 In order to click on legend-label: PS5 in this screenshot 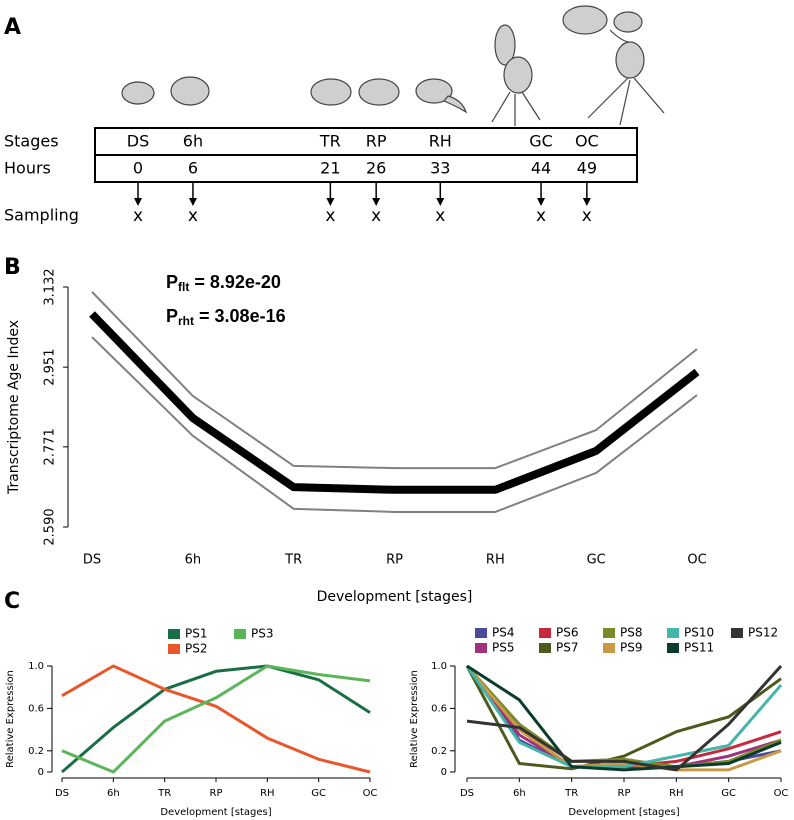, I will do `click(503, 648)`.